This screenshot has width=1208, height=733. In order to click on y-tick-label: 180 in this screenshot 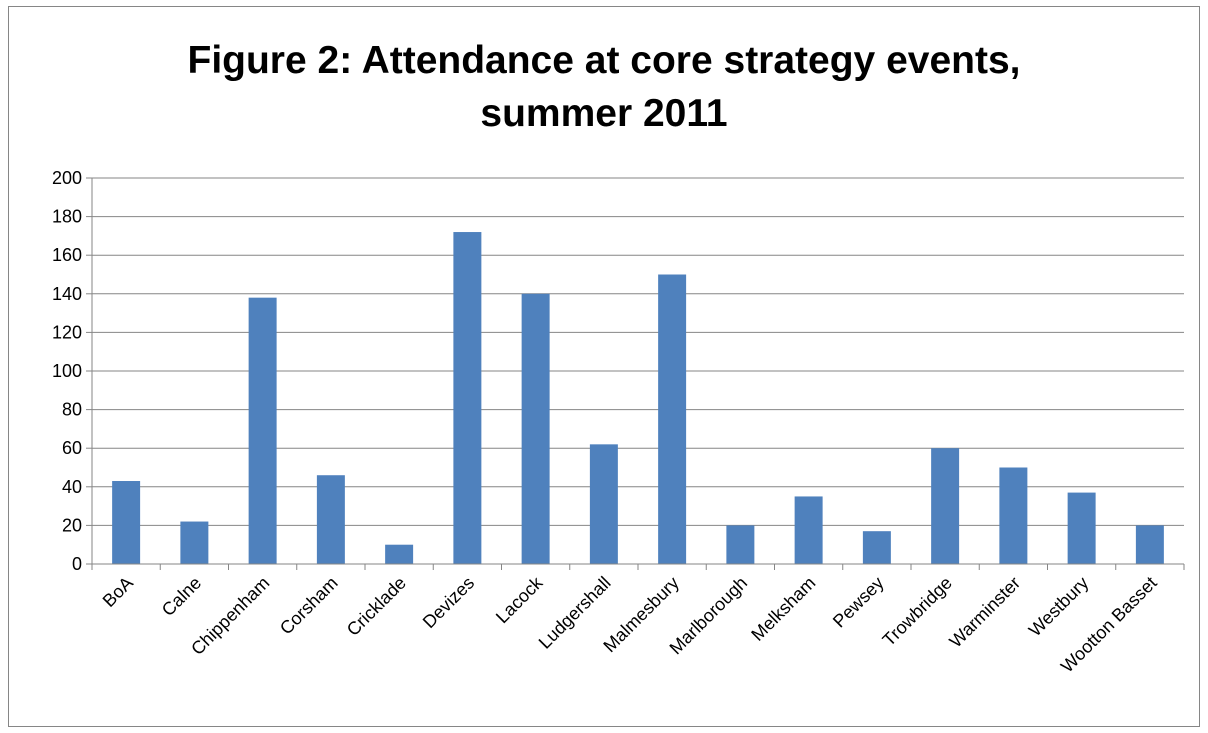, I will do `click(67, 217)`.